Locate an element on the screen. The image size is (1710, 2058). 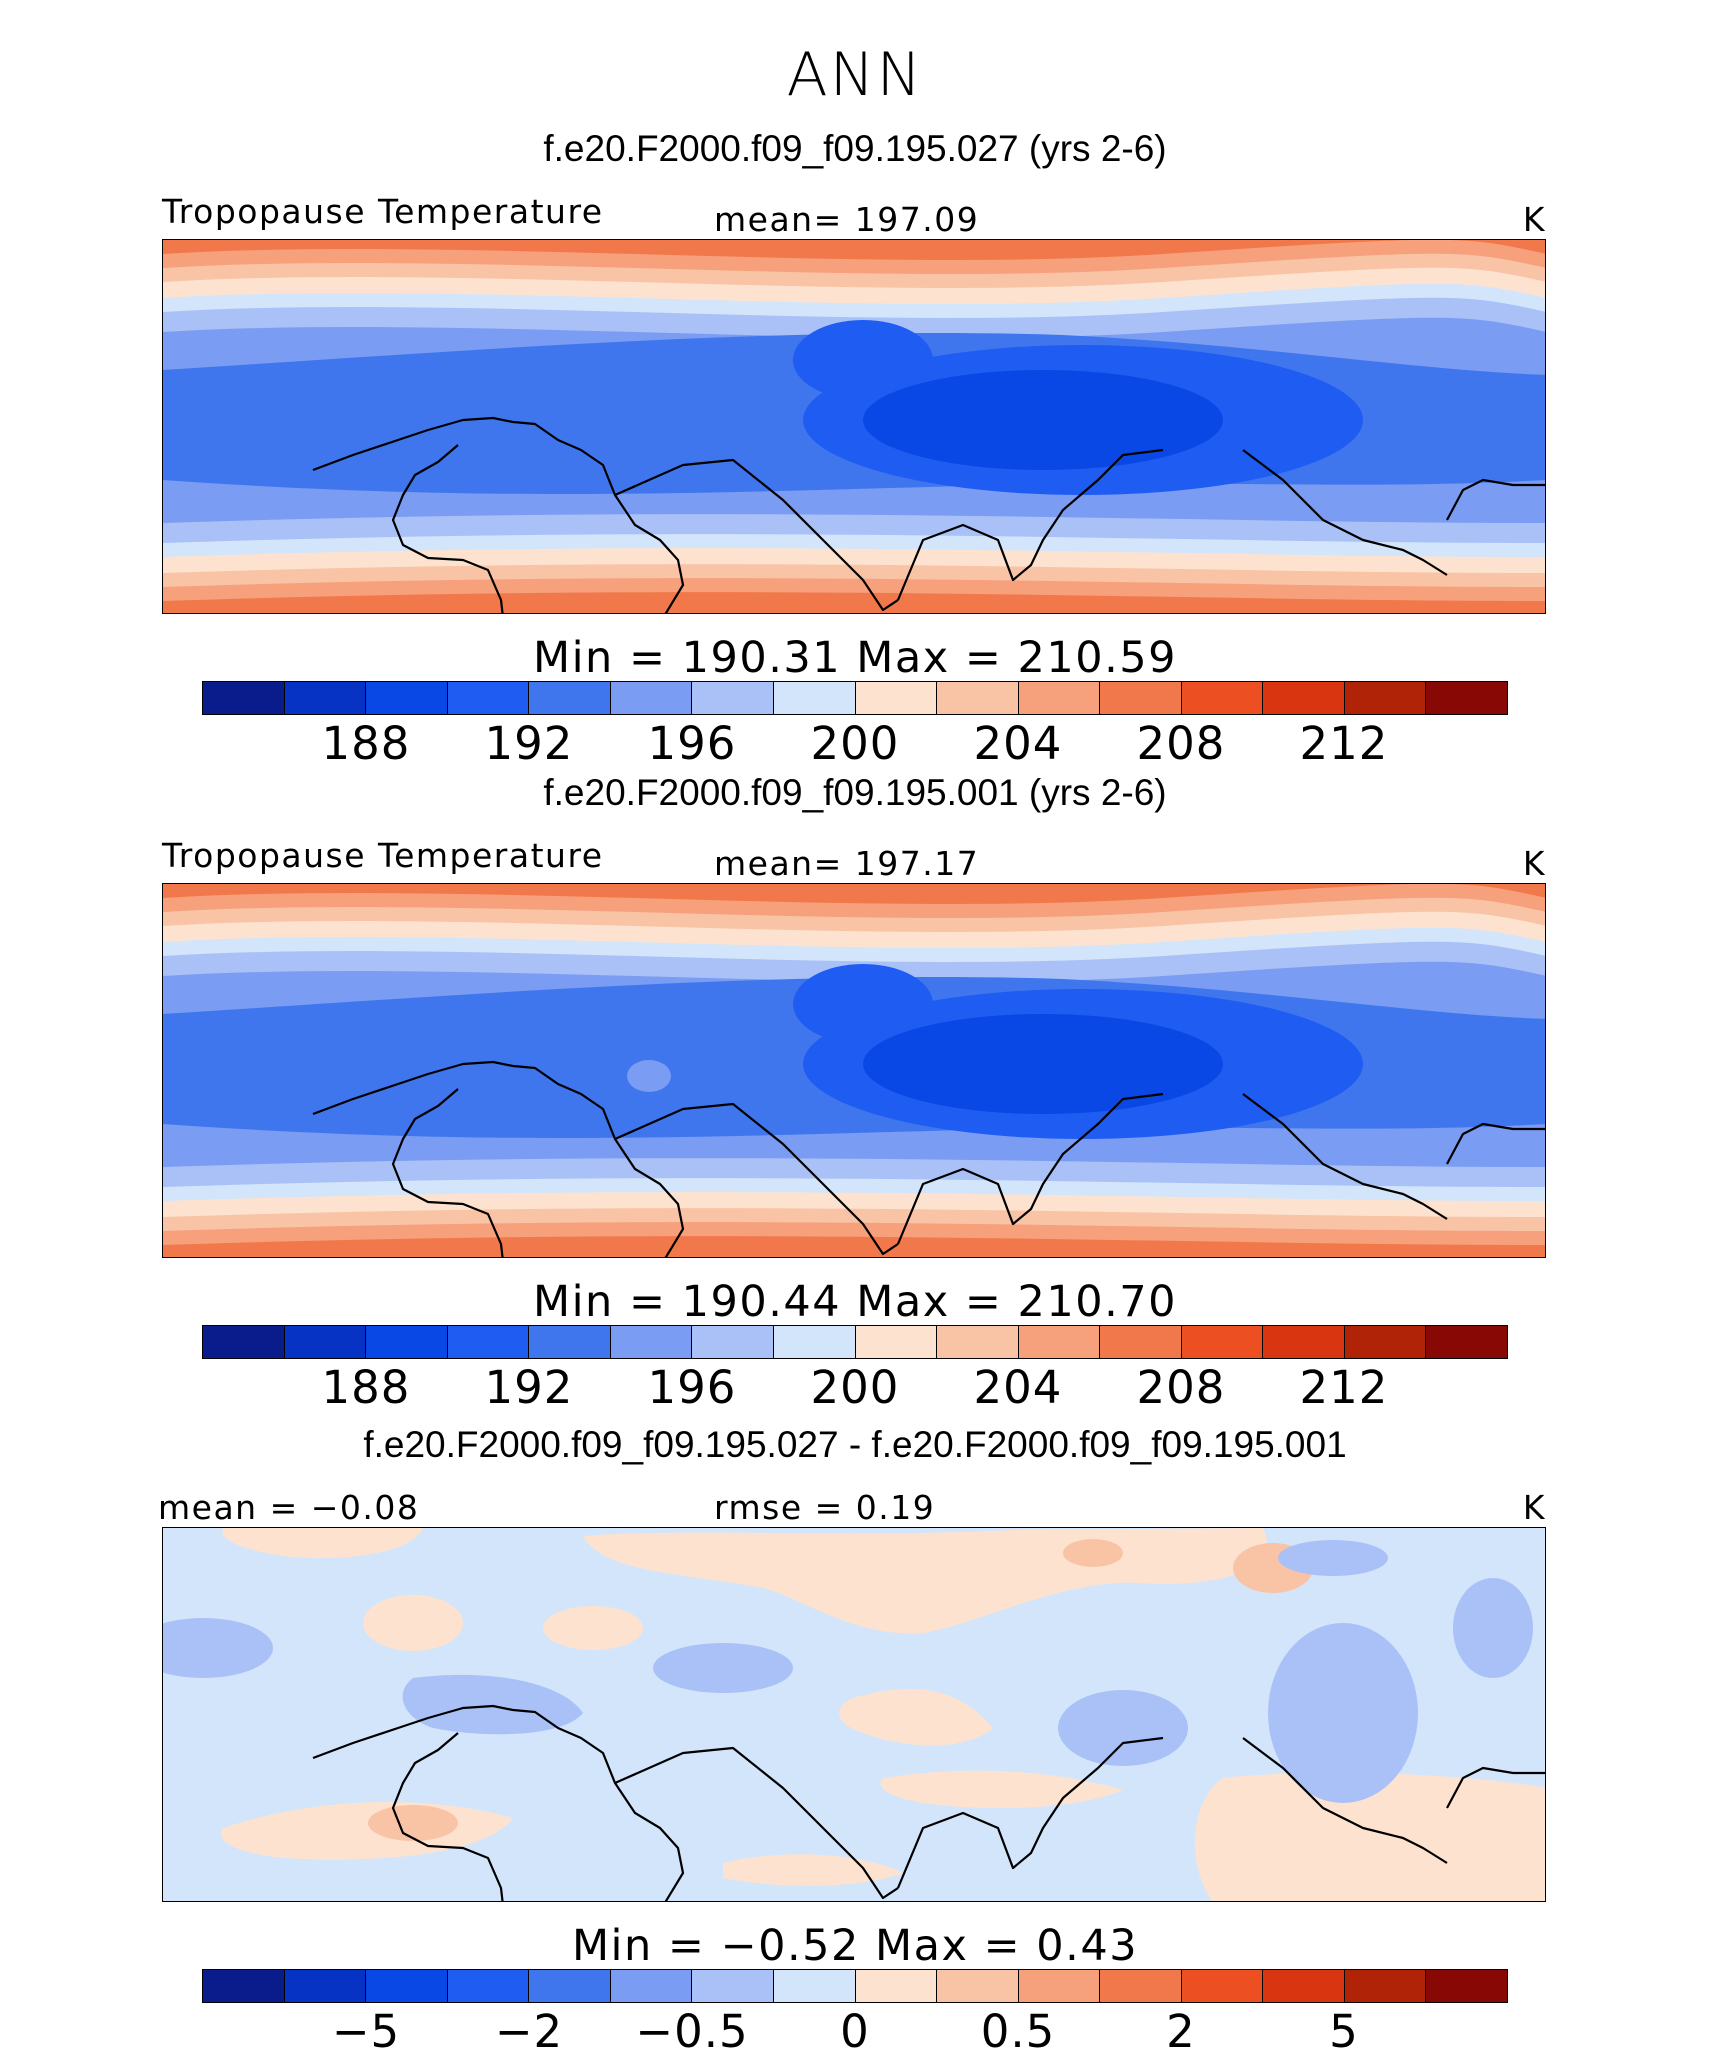
colorbar-tick-label: 5 is located at coordinates (1344, 2031).